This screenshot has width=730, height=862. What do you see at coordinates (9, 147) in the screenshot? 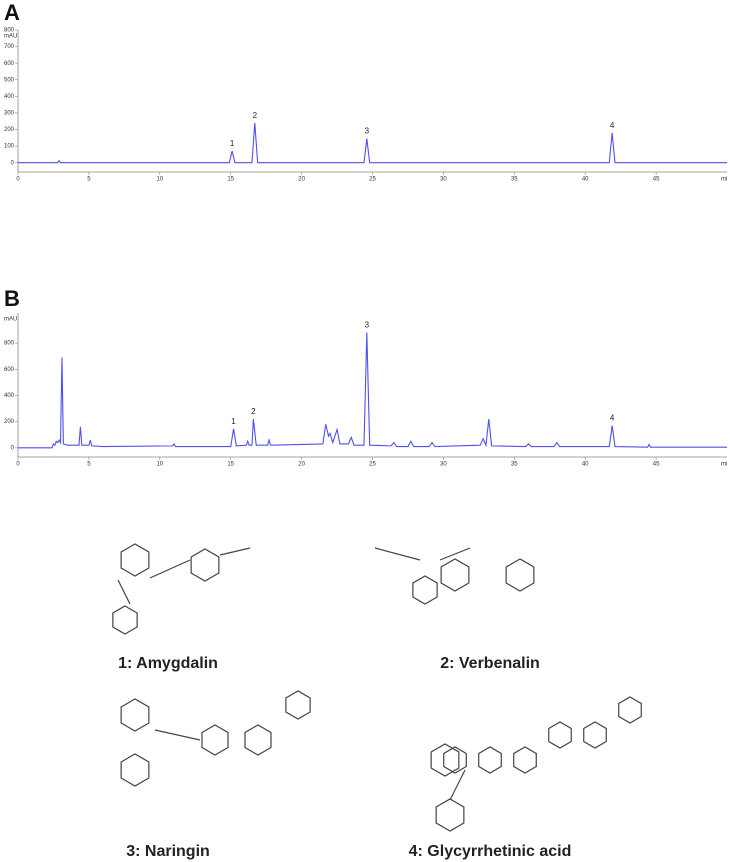
I see `y-tick-label: 100` at bounding box center [9, 147].